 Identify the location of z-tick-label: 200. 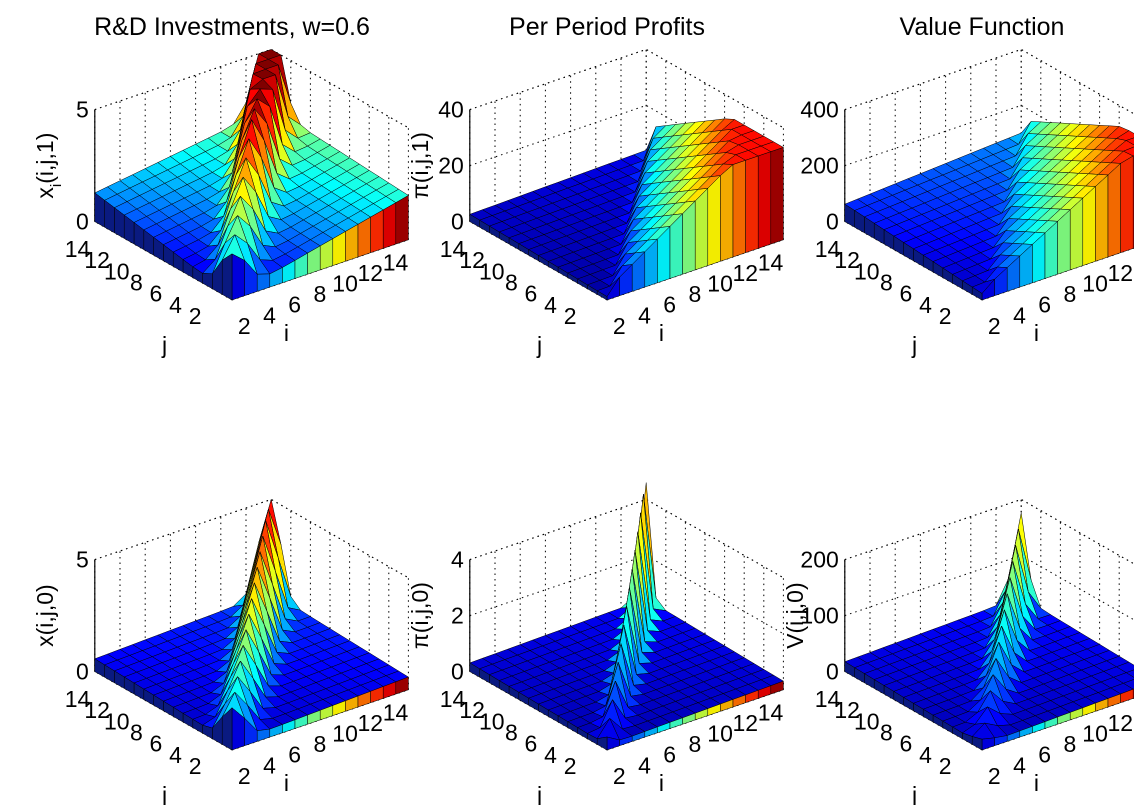
(819, 166).